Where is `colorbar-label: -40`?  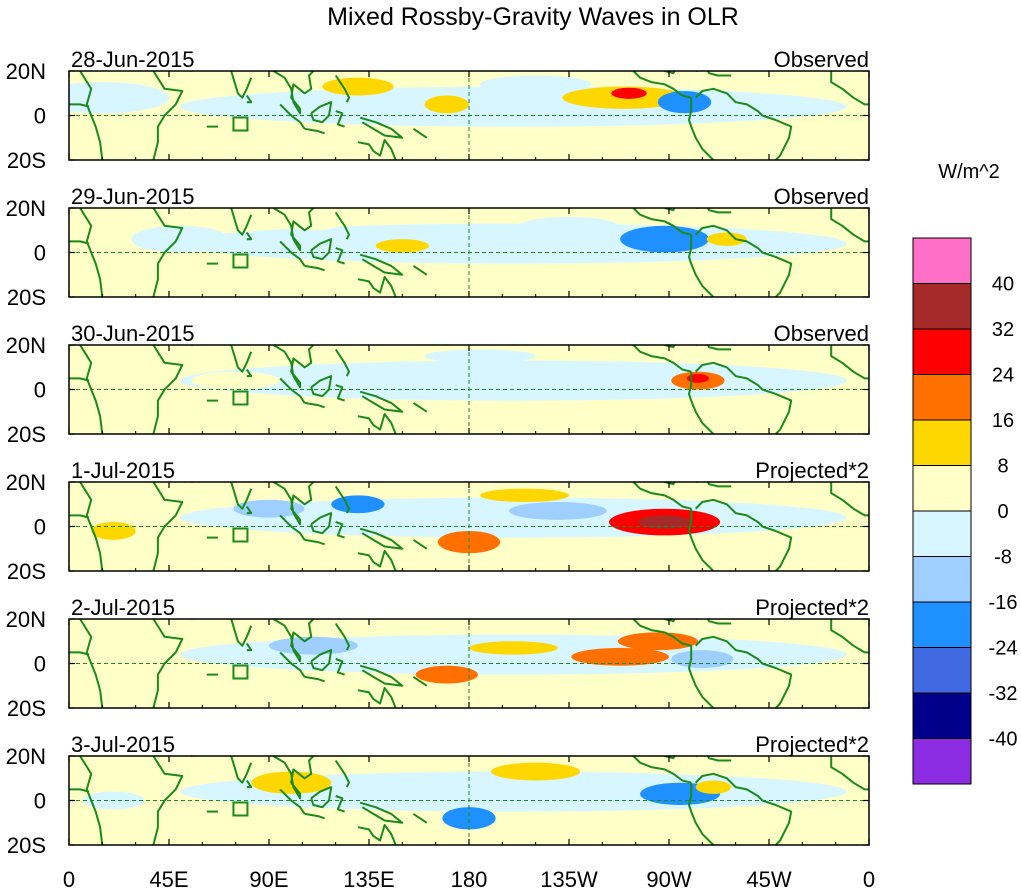 colorbar-label: -40 is located at coordinates (1003, 740).